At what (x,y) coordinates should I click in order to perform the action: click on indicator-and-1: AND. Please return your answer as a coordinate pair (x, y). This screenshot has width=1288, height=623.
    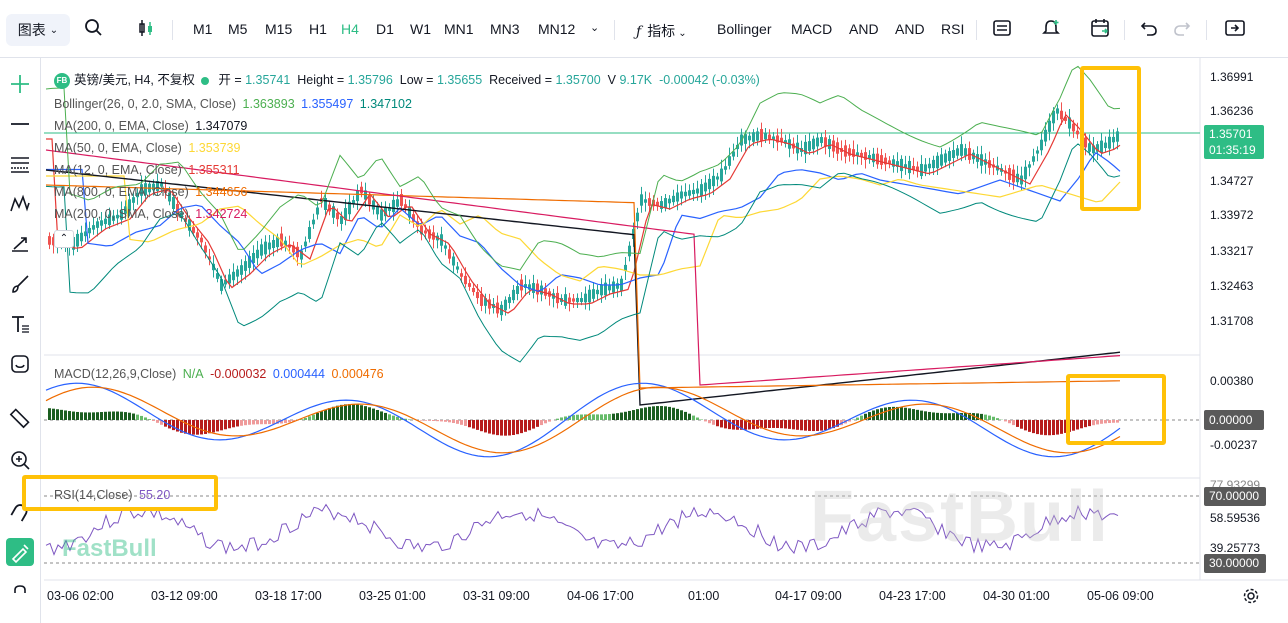
    Looking at the image, I should click on (864, 29).